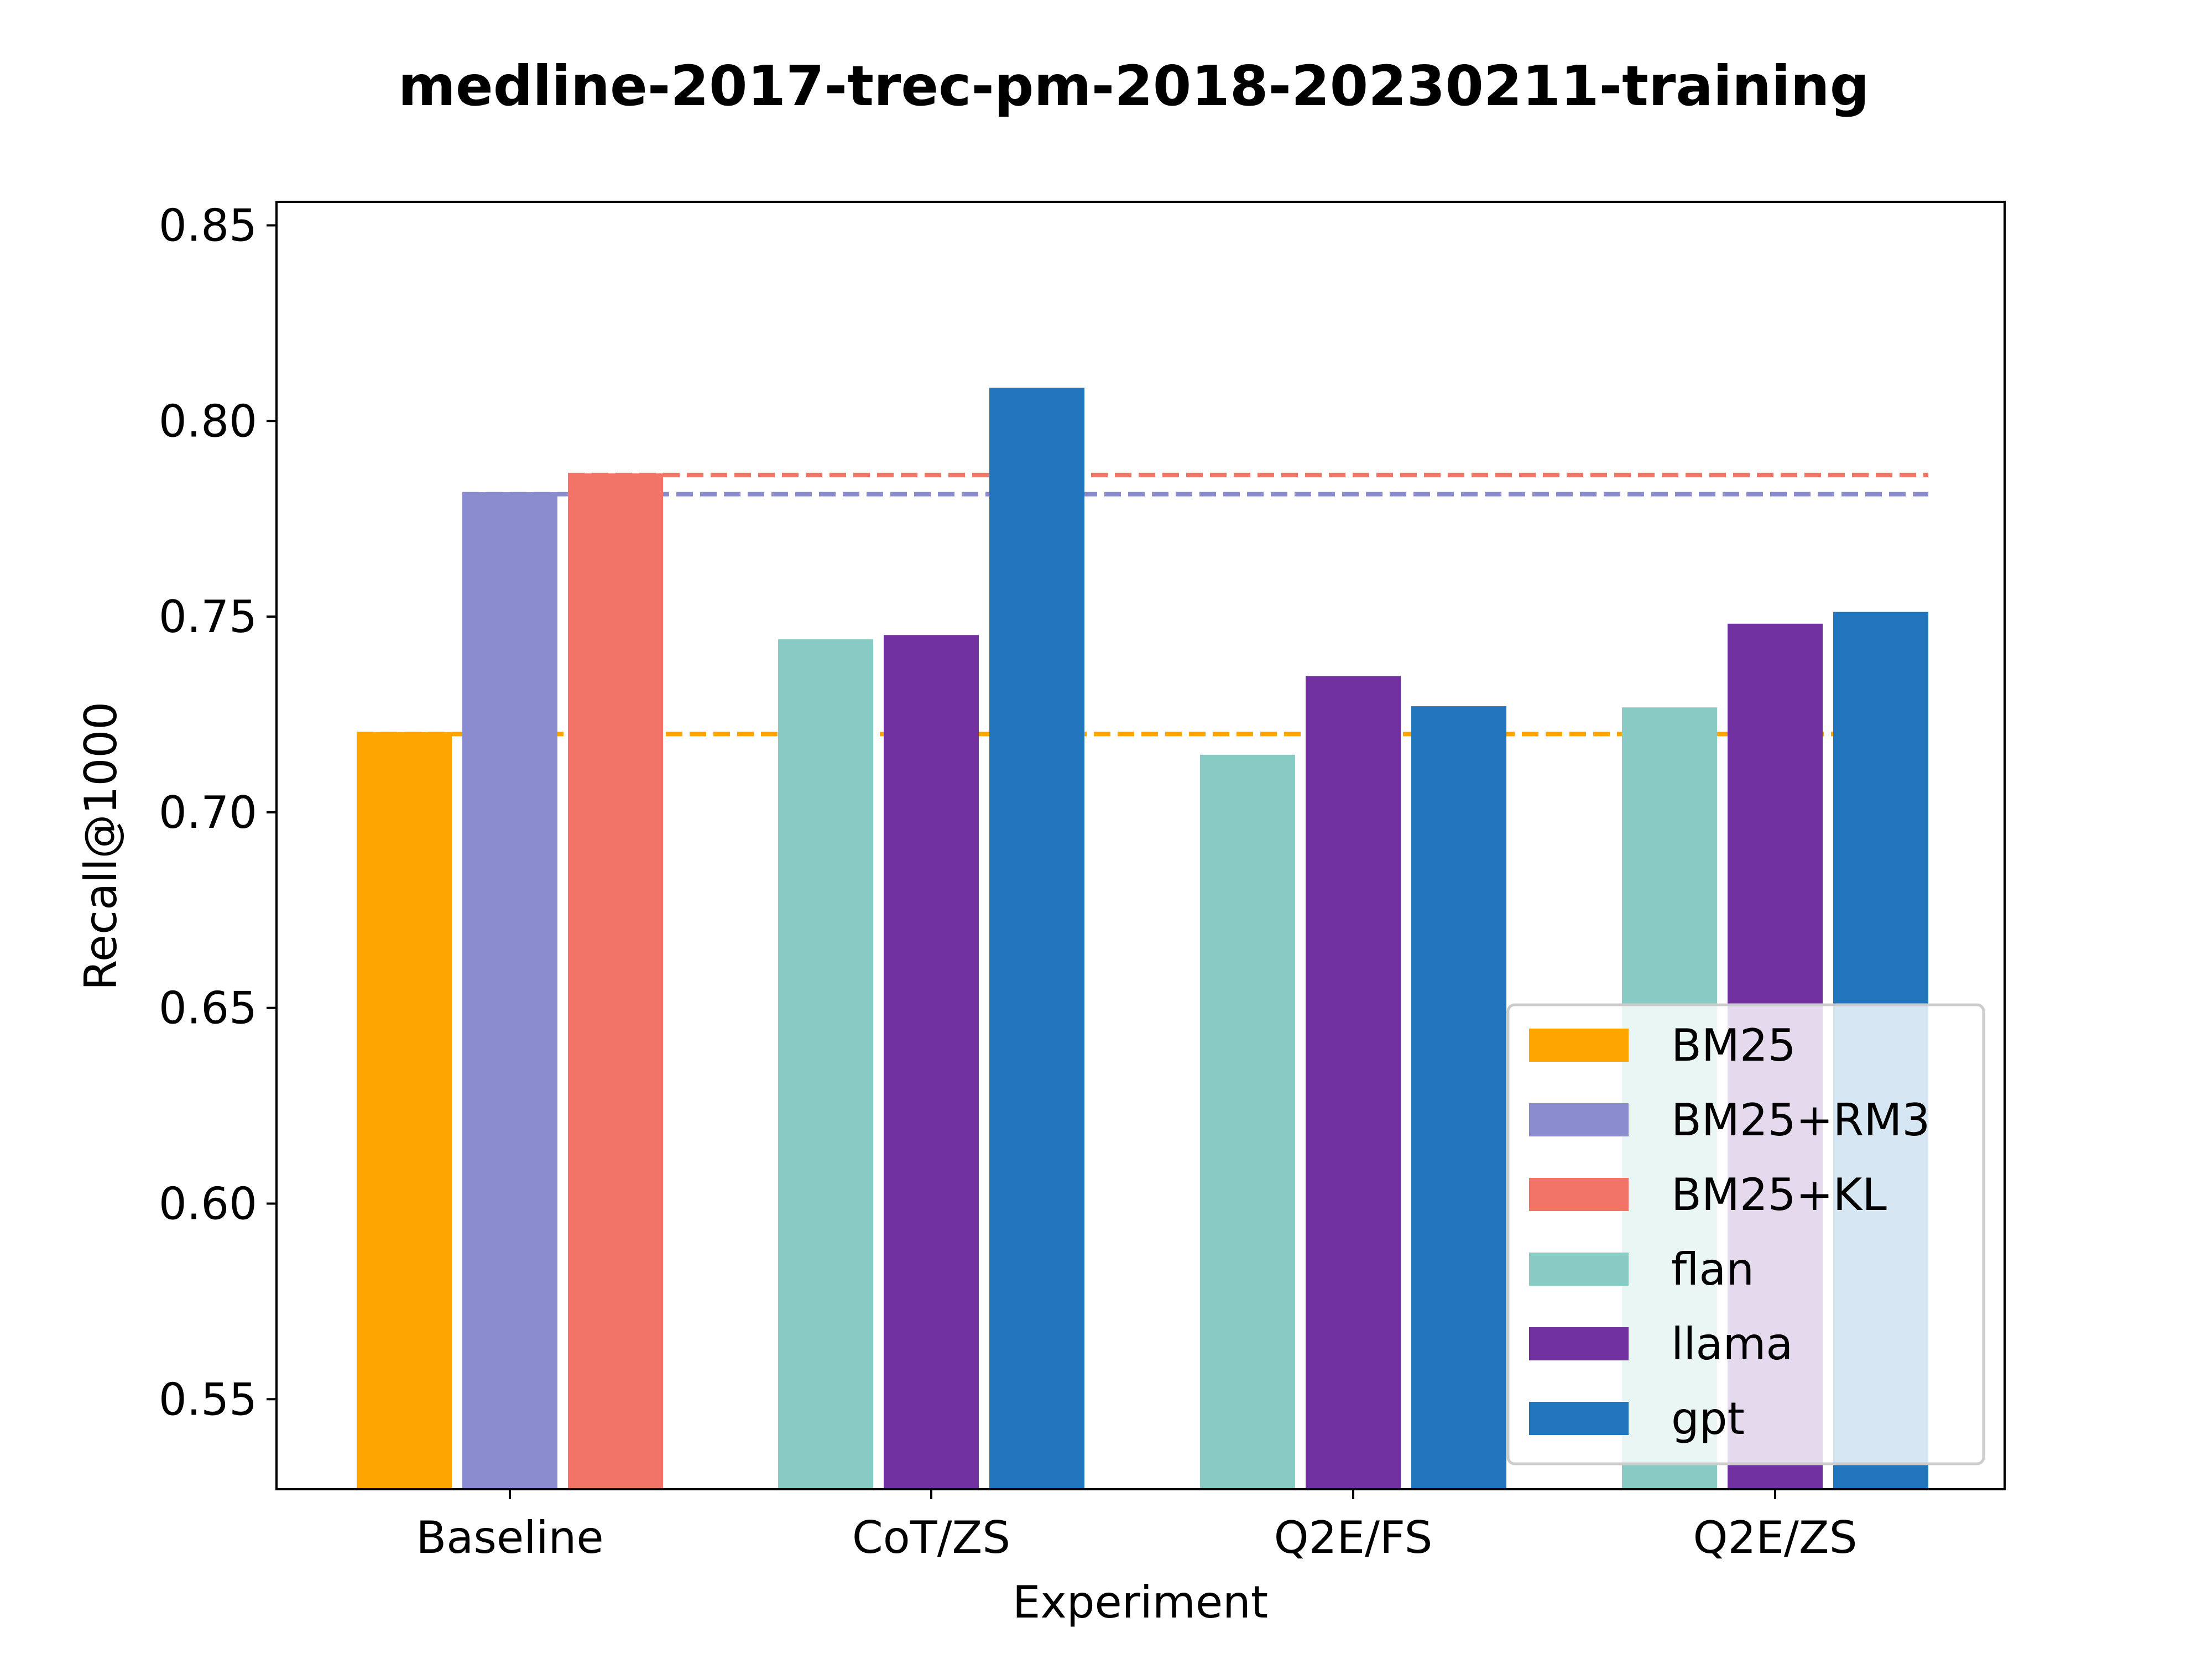 This screenshot has width=2212, height=1659. I want to click on bar-gpt-q2e-fs, so click(1459, 1097).